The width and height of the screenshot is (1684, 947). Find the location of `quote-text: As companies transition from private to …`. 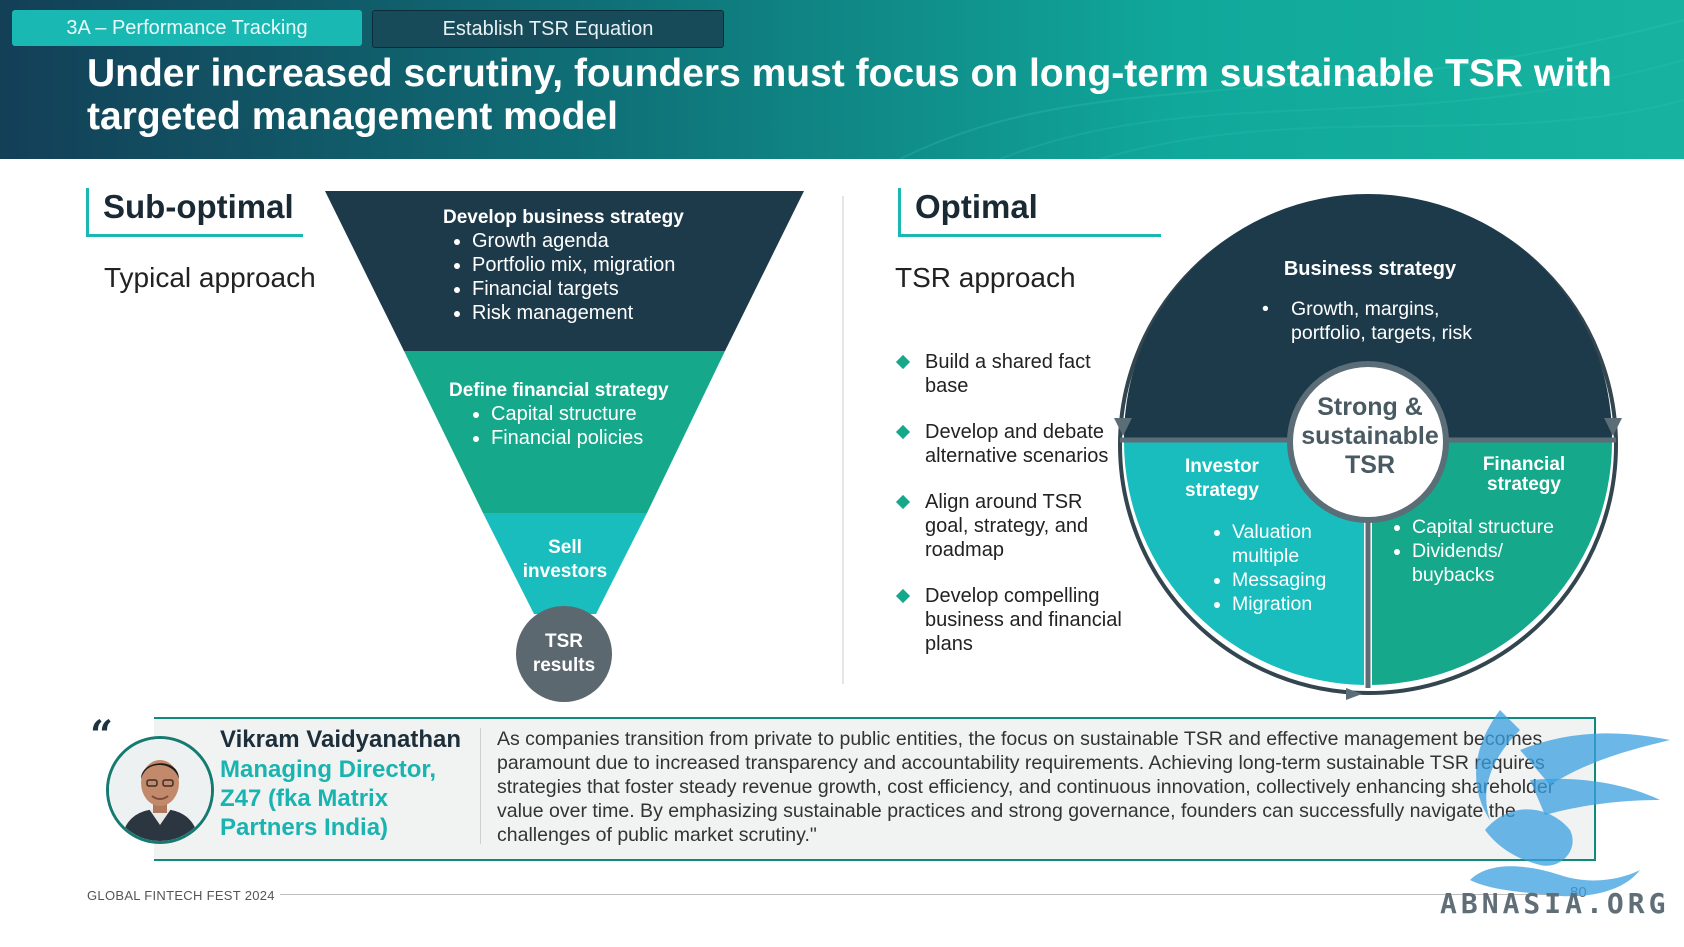

quote-text: As companies transition from private to … is located at coordinates (1026, 787).